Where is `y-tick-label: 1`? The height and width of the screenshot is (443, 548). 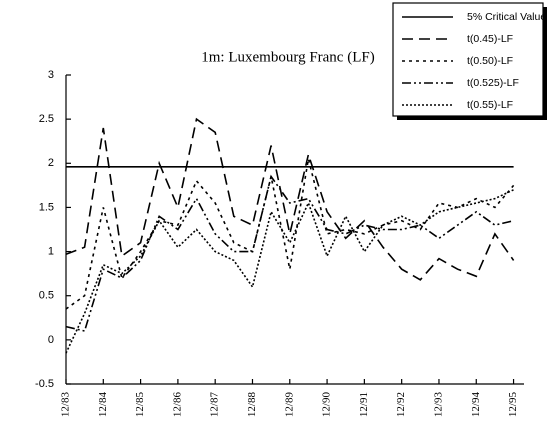
y-tick-label: 1 is located at coordinates (51, 251).